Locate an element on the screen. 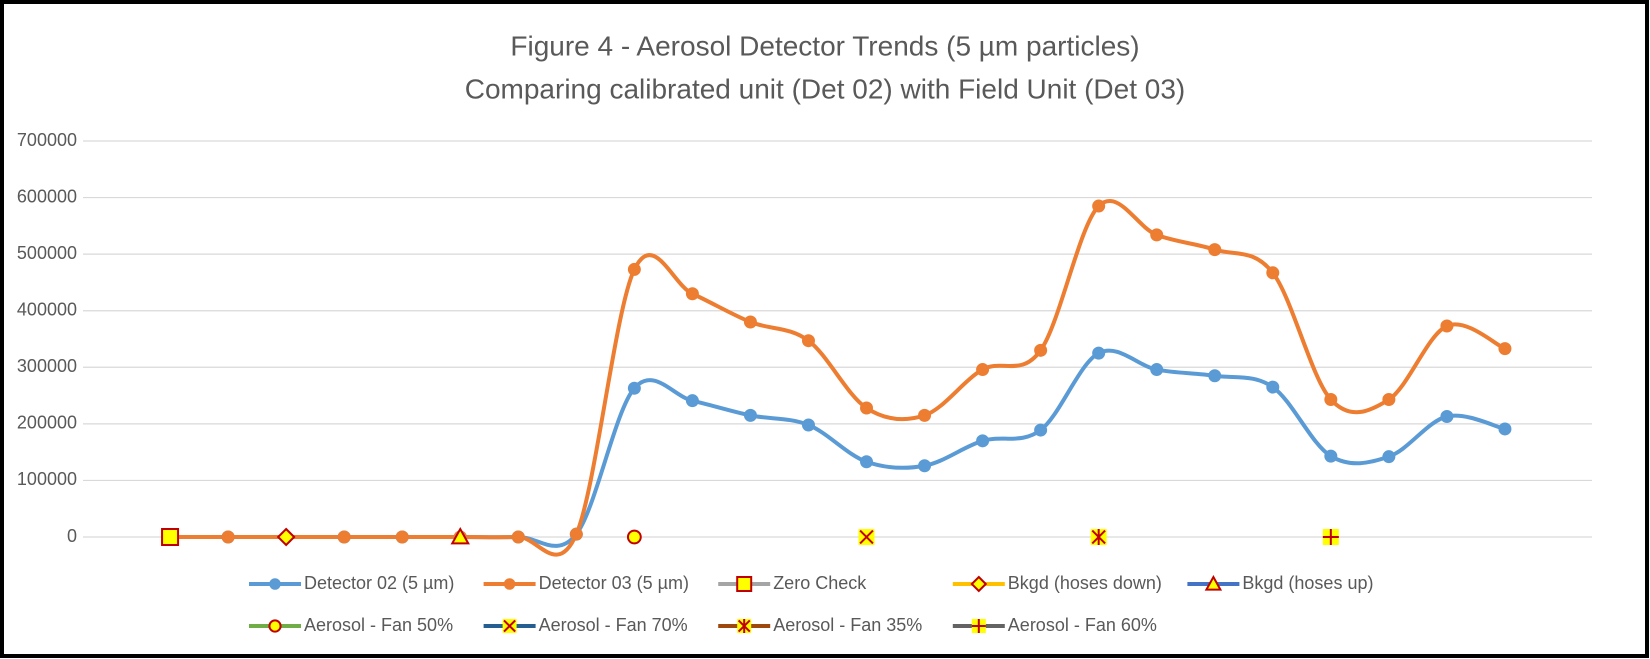  y-tick-label: 700000 is located at coordinates (47, 140).